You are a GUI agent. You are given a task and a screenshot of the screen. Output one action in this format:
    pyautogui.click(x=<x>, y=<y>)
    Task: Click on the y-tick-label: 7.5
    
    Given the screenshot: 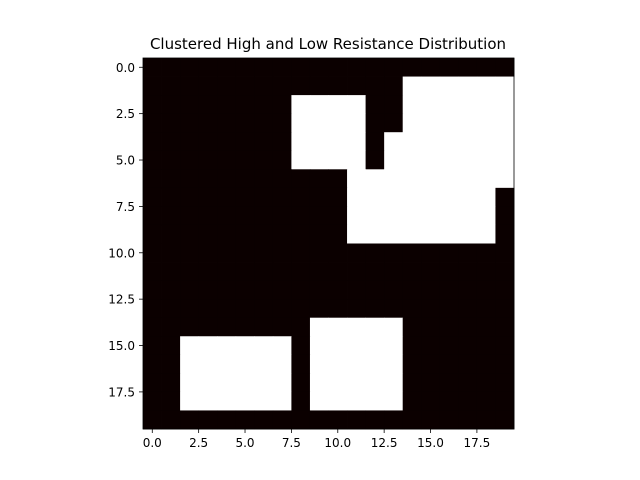 What is the action you would take?
    pyautogui.click(x=125, y=207)
    